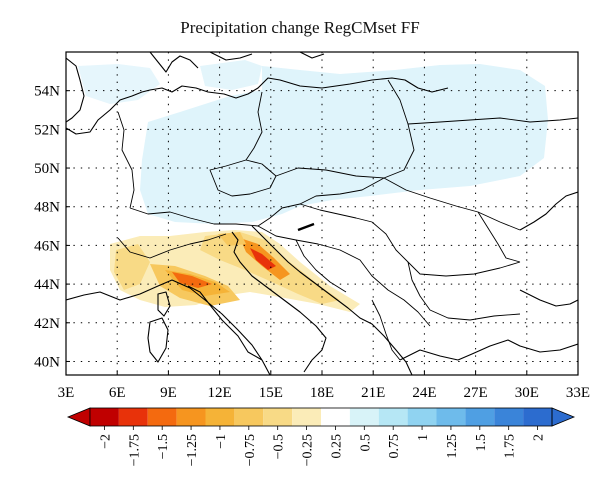  I want to click on island-corsica, so click(164, 304).